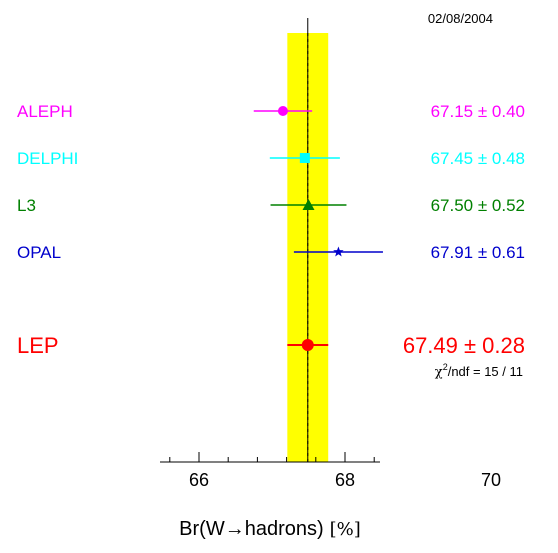  I want to click on value-label-aleph: 67.15 ± 0.40, so click(478, 111).